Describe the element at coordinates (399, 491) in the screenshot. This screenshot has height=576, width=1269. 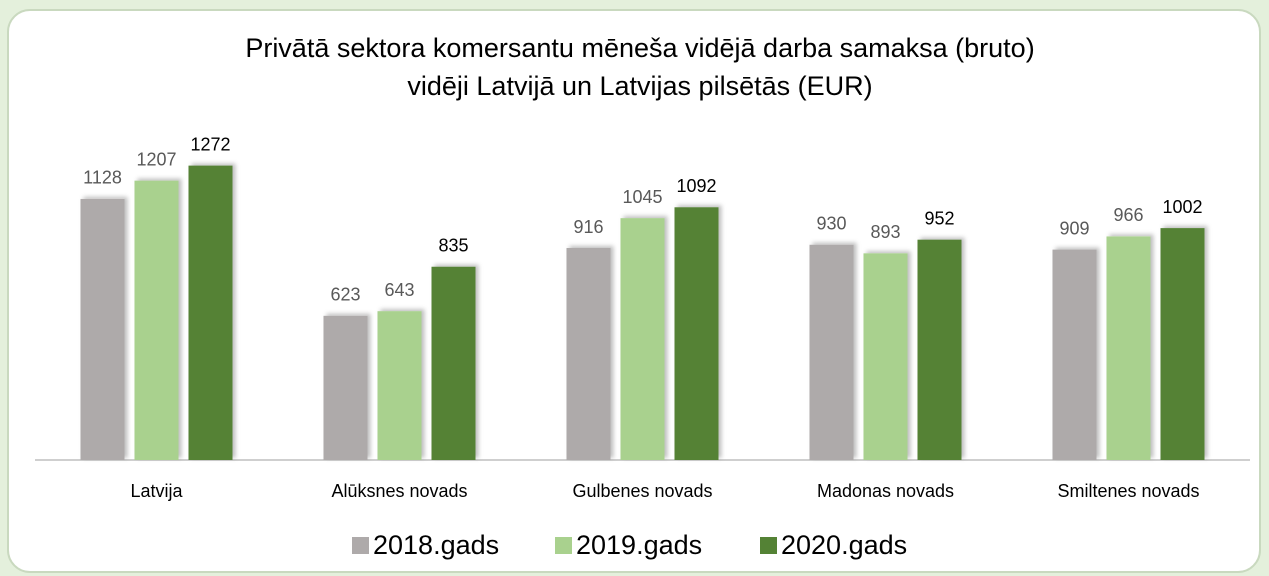
I see `x-tick-label: Alūksnes novads` at that location.